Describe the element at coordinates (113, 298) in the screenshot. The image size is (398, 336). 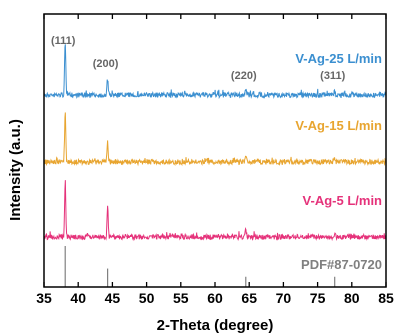
I see `x-tick-label: 45` at that location.